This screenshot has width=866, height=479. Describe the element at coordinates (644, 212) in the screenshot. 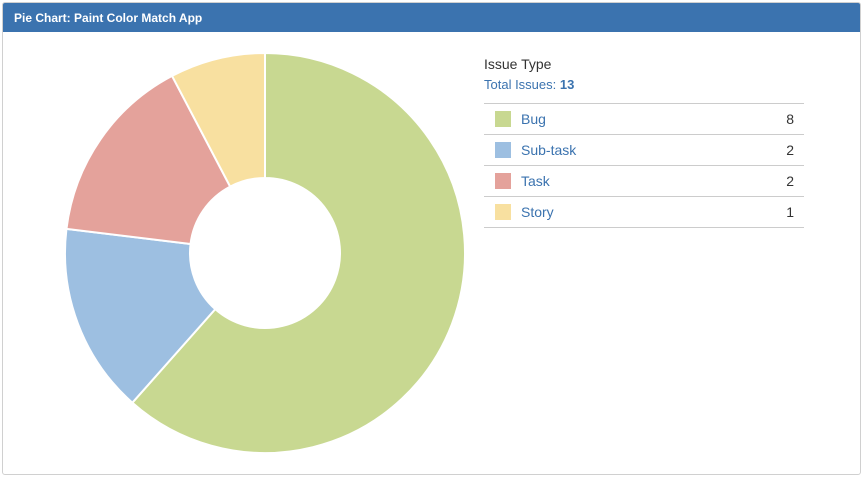

I see `legend-row-story: Story 1` at that location.